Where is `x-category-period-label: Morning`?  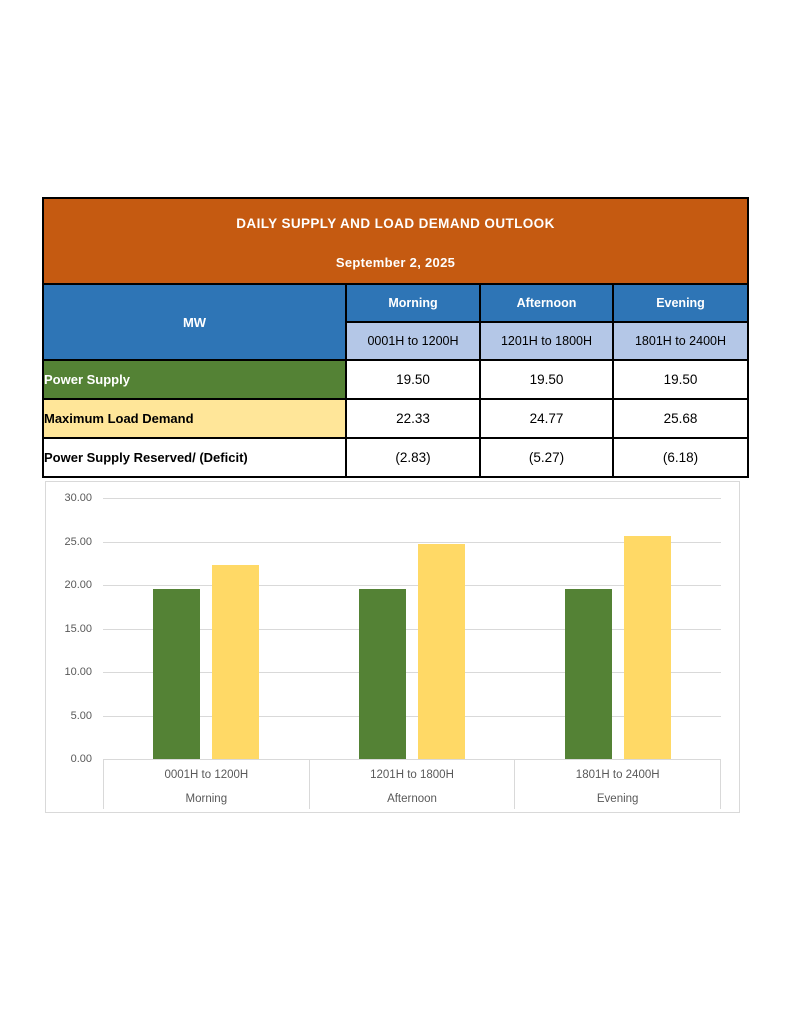
x-category-period-label: Morning is located at coordinates (206, 799).